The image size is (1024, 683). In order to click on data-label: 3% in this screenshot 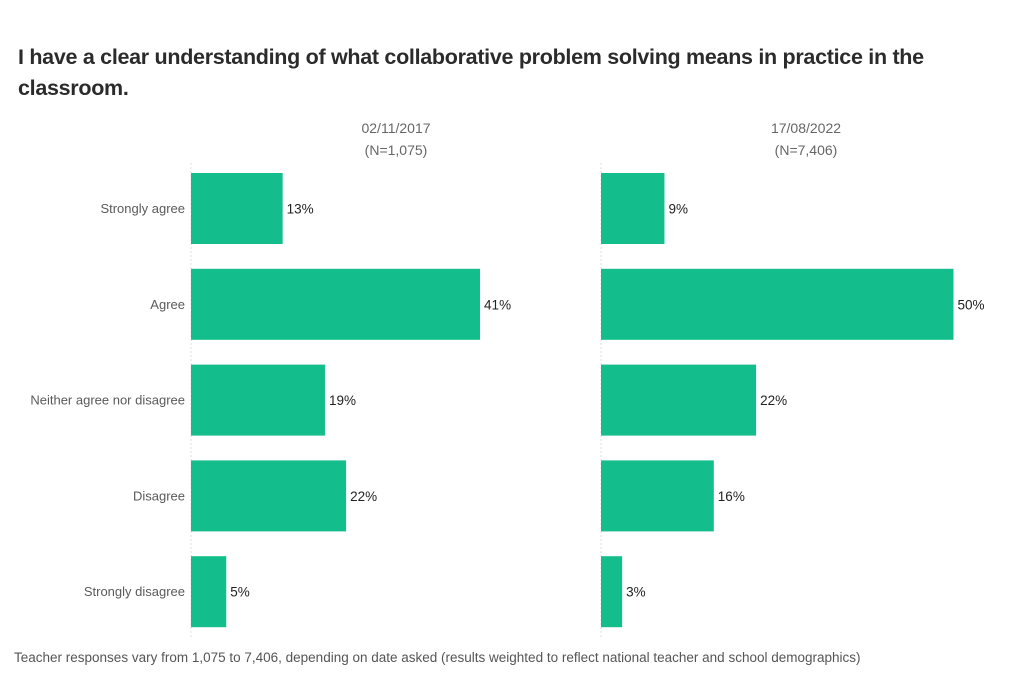, I will do `click(636, 592)`.